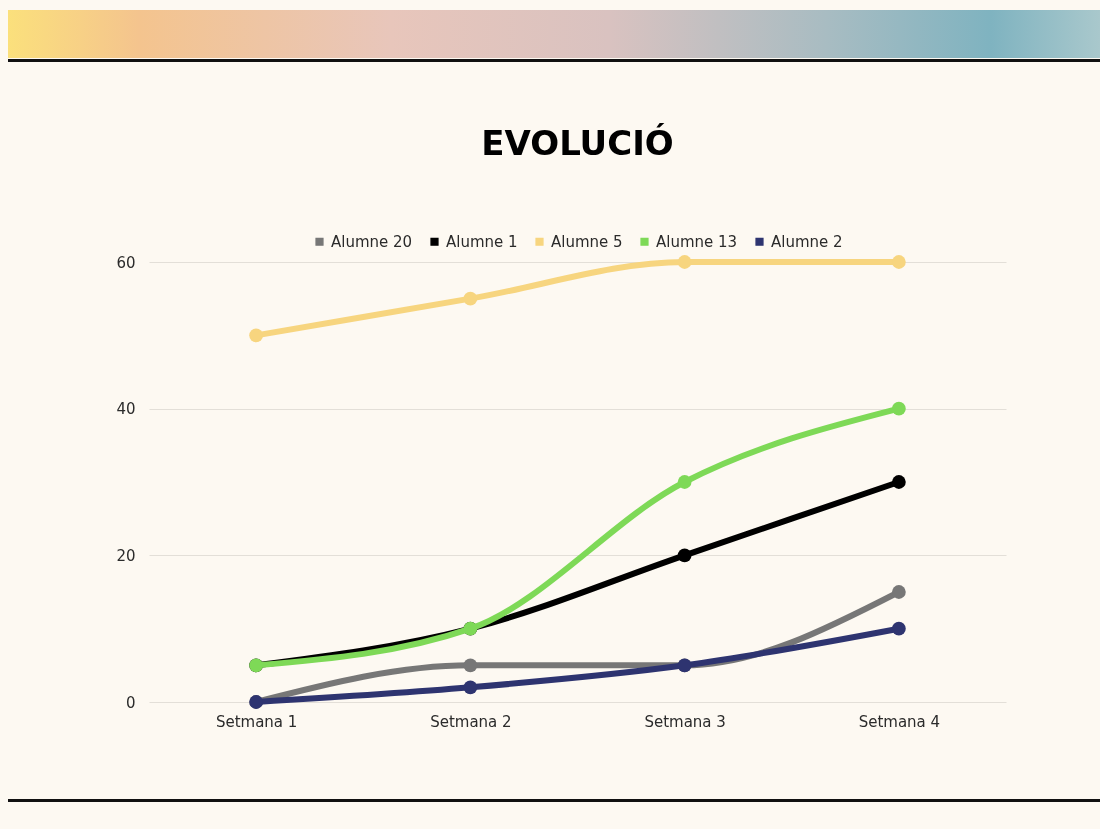 This screenshot has width=1100, height=829. Describe the element at coordinates (372, 241) in the screenshot. I see `legend-label: Alumne 20` at that location.